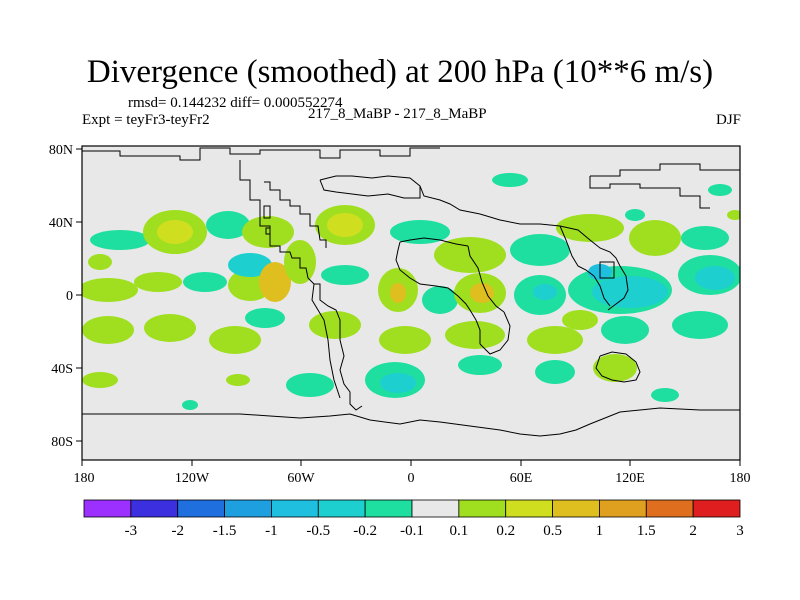 The image size is (800, 600). I want to click on lat-label-0: 0, so click(69, 296).